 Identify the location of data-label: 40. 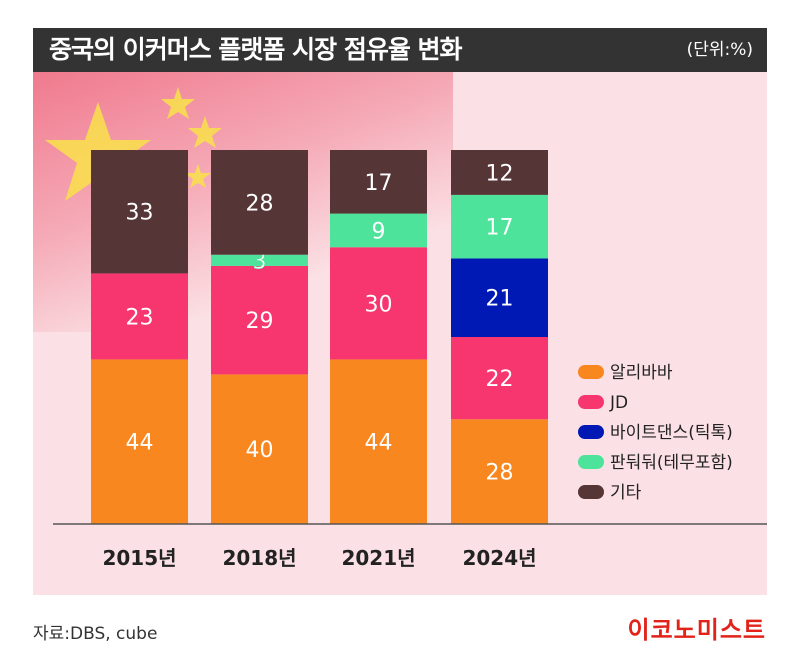
(260, 450).